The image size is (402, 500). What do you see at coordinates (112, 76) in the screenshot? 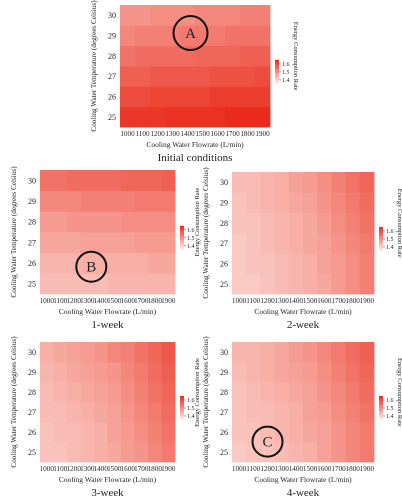
I see `y-tick-label: 27` at bounding box center [112, 76].